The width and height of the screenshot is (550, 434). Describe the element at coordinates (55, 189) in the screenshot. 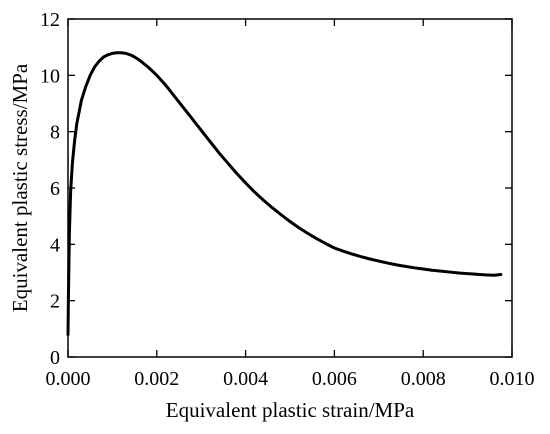

I see `y-tick-label: 6` at that location.